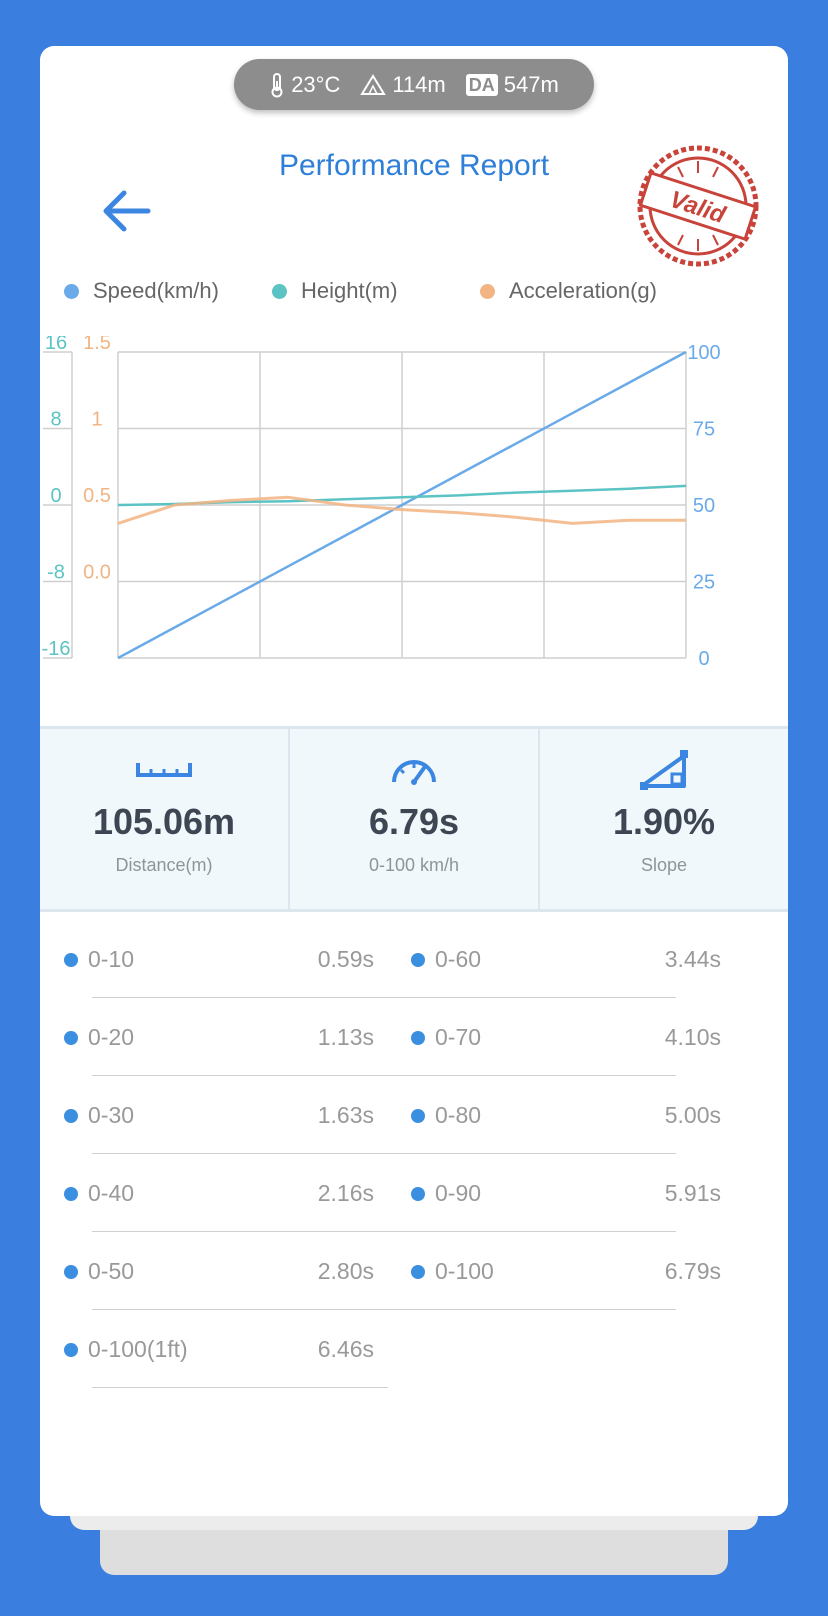 This screenshot has height=1616, width=828. I want to click on split-range: 0-10, so click(111, 959).